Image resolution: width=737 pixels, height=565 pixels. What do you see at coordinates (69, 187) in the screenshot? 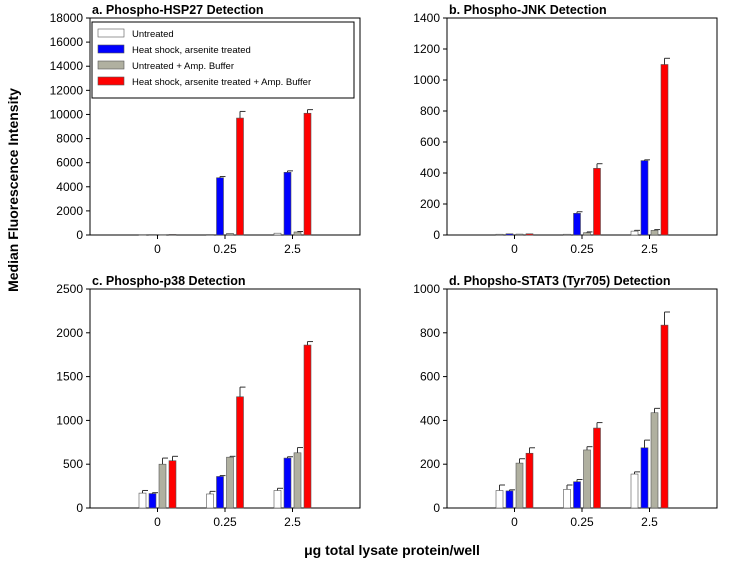
I see `y-tick-label: 4000` at bounding box center [69, 187].